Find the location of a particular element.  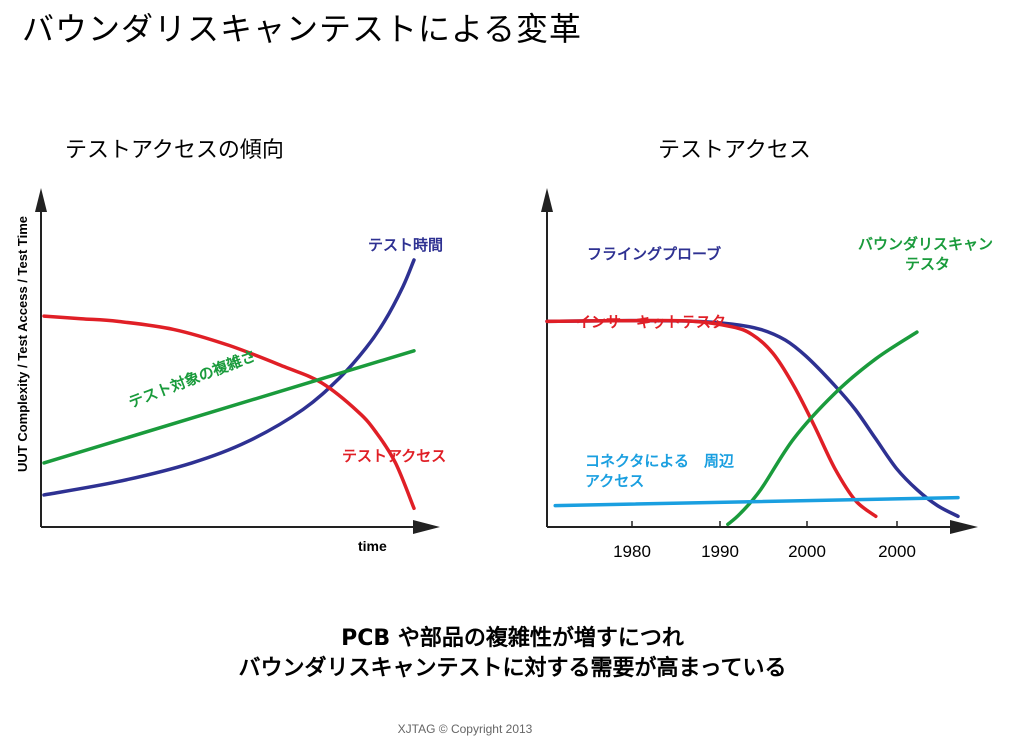

right-chart-xtick-label-1: 1990 is located at coordinates (720, 551).